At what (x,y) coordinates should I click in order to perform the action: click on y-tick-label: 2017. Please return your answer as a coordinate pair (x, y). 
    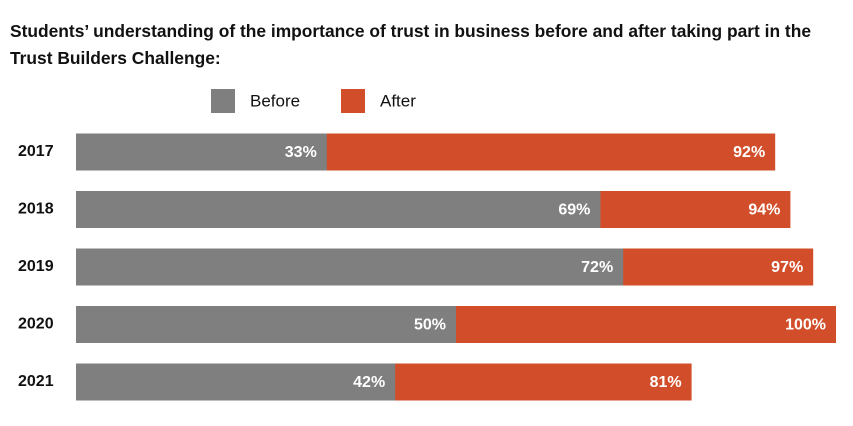
    Looking at the image, I should click on (36, 151).